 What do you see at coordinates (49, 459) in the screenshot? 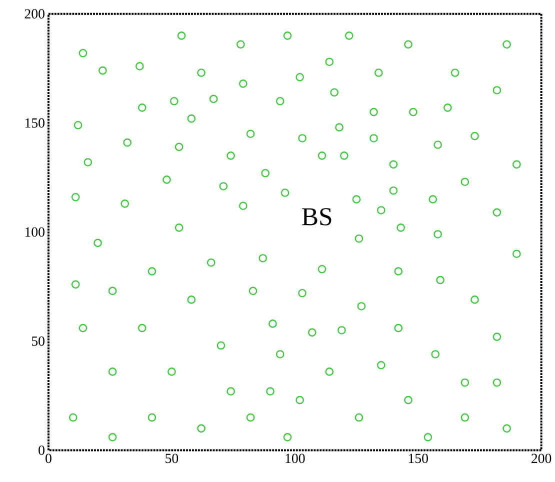
I see `x-tick-label: 0` at bounding box center [49, 459].